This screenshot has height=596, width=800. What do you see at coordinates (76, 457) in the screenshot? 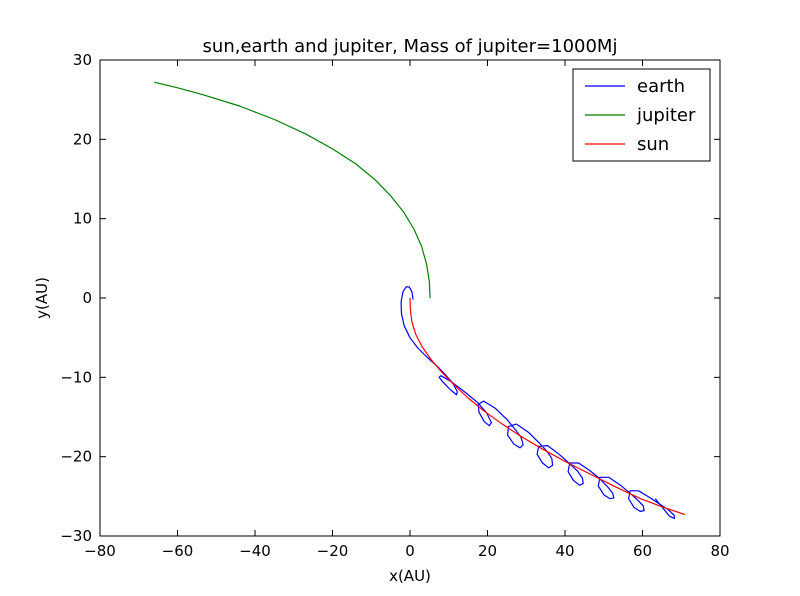
I see `y-tick-label: −20` at bounding box center [76, 457].